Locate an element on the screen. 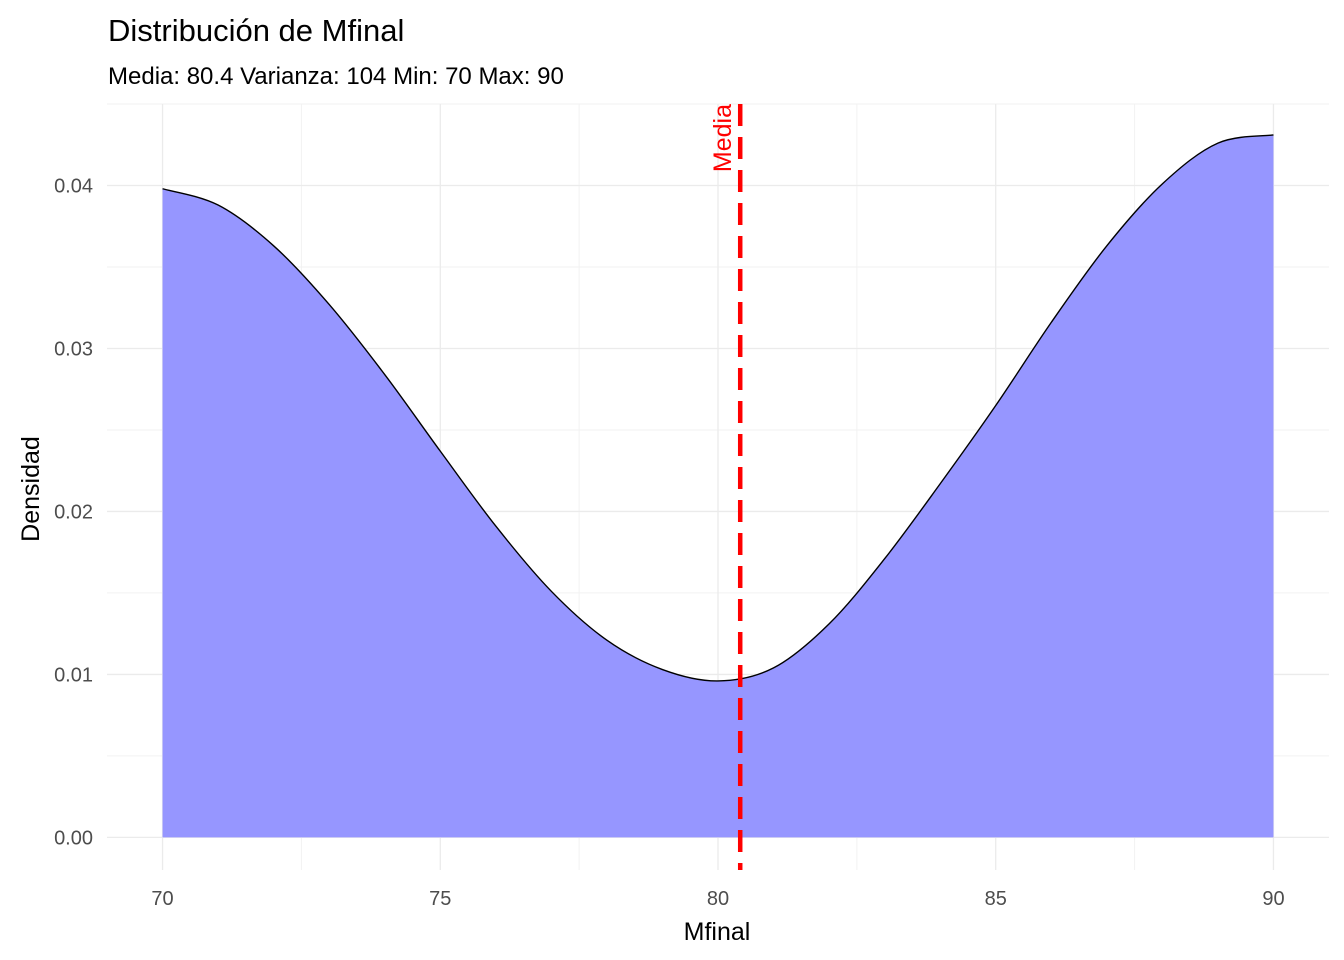  y-axis-title: Densidad is located at coordinates (31, 489).